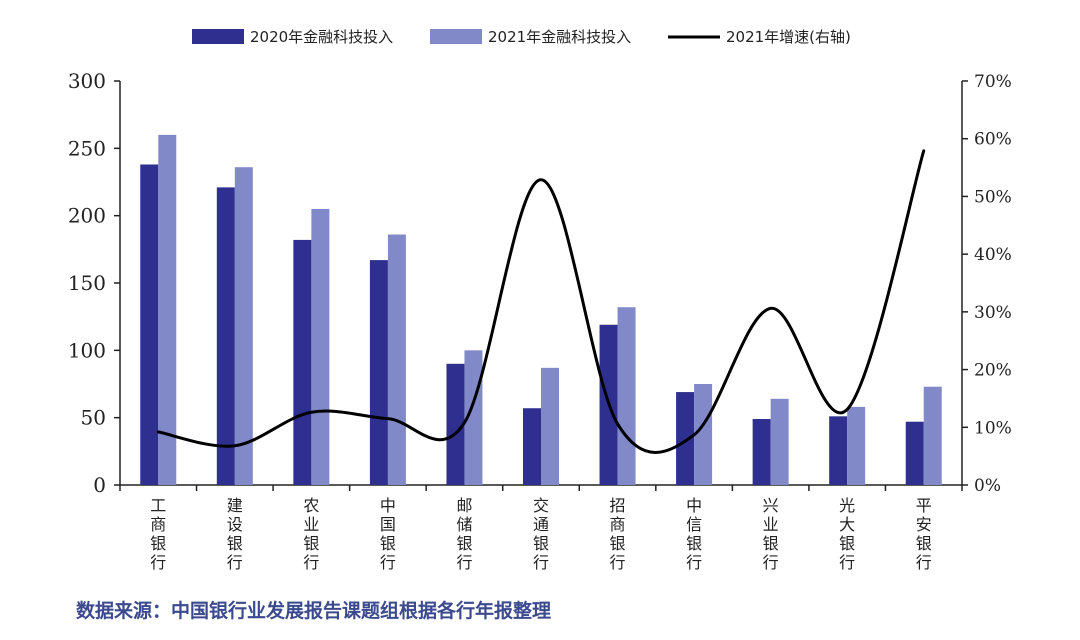  Describe the element at coordinates (456, 36) in the screenshot. I see `legend-swatch-2021` at that location.